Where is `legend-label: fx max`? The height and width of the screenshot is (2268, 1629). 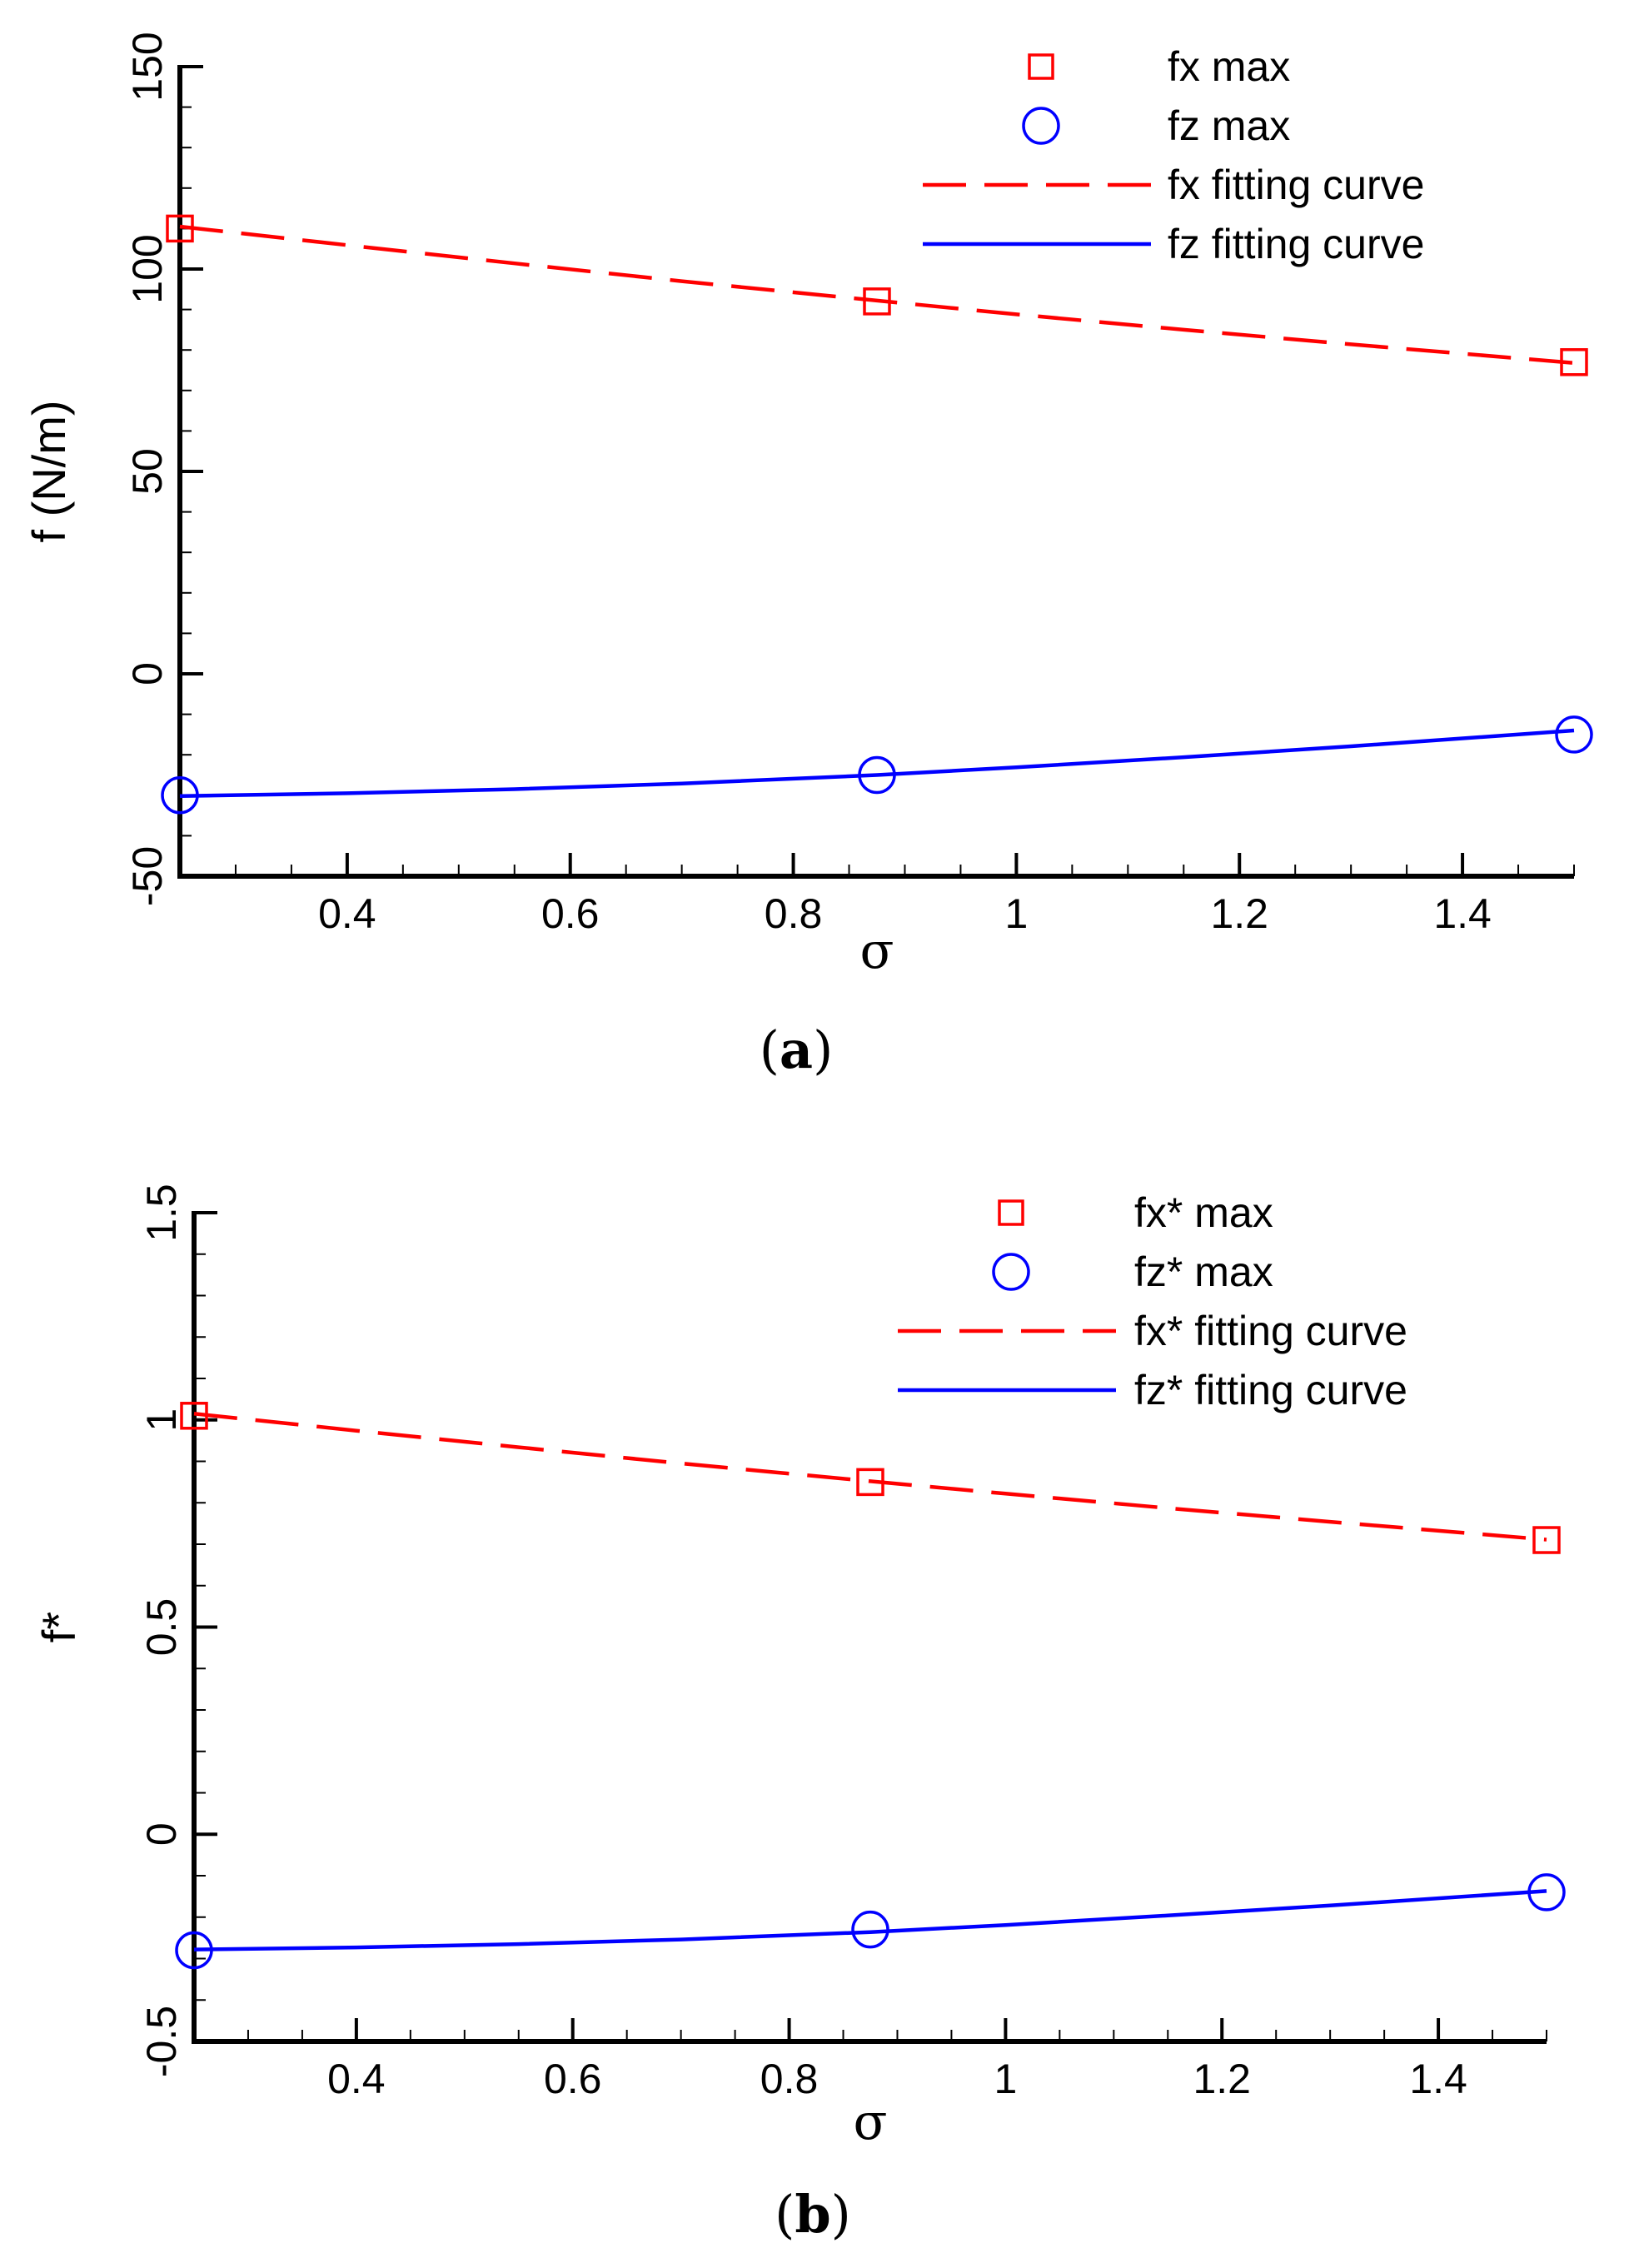 legend-label: fx max is located at coordinates (1229, 66).